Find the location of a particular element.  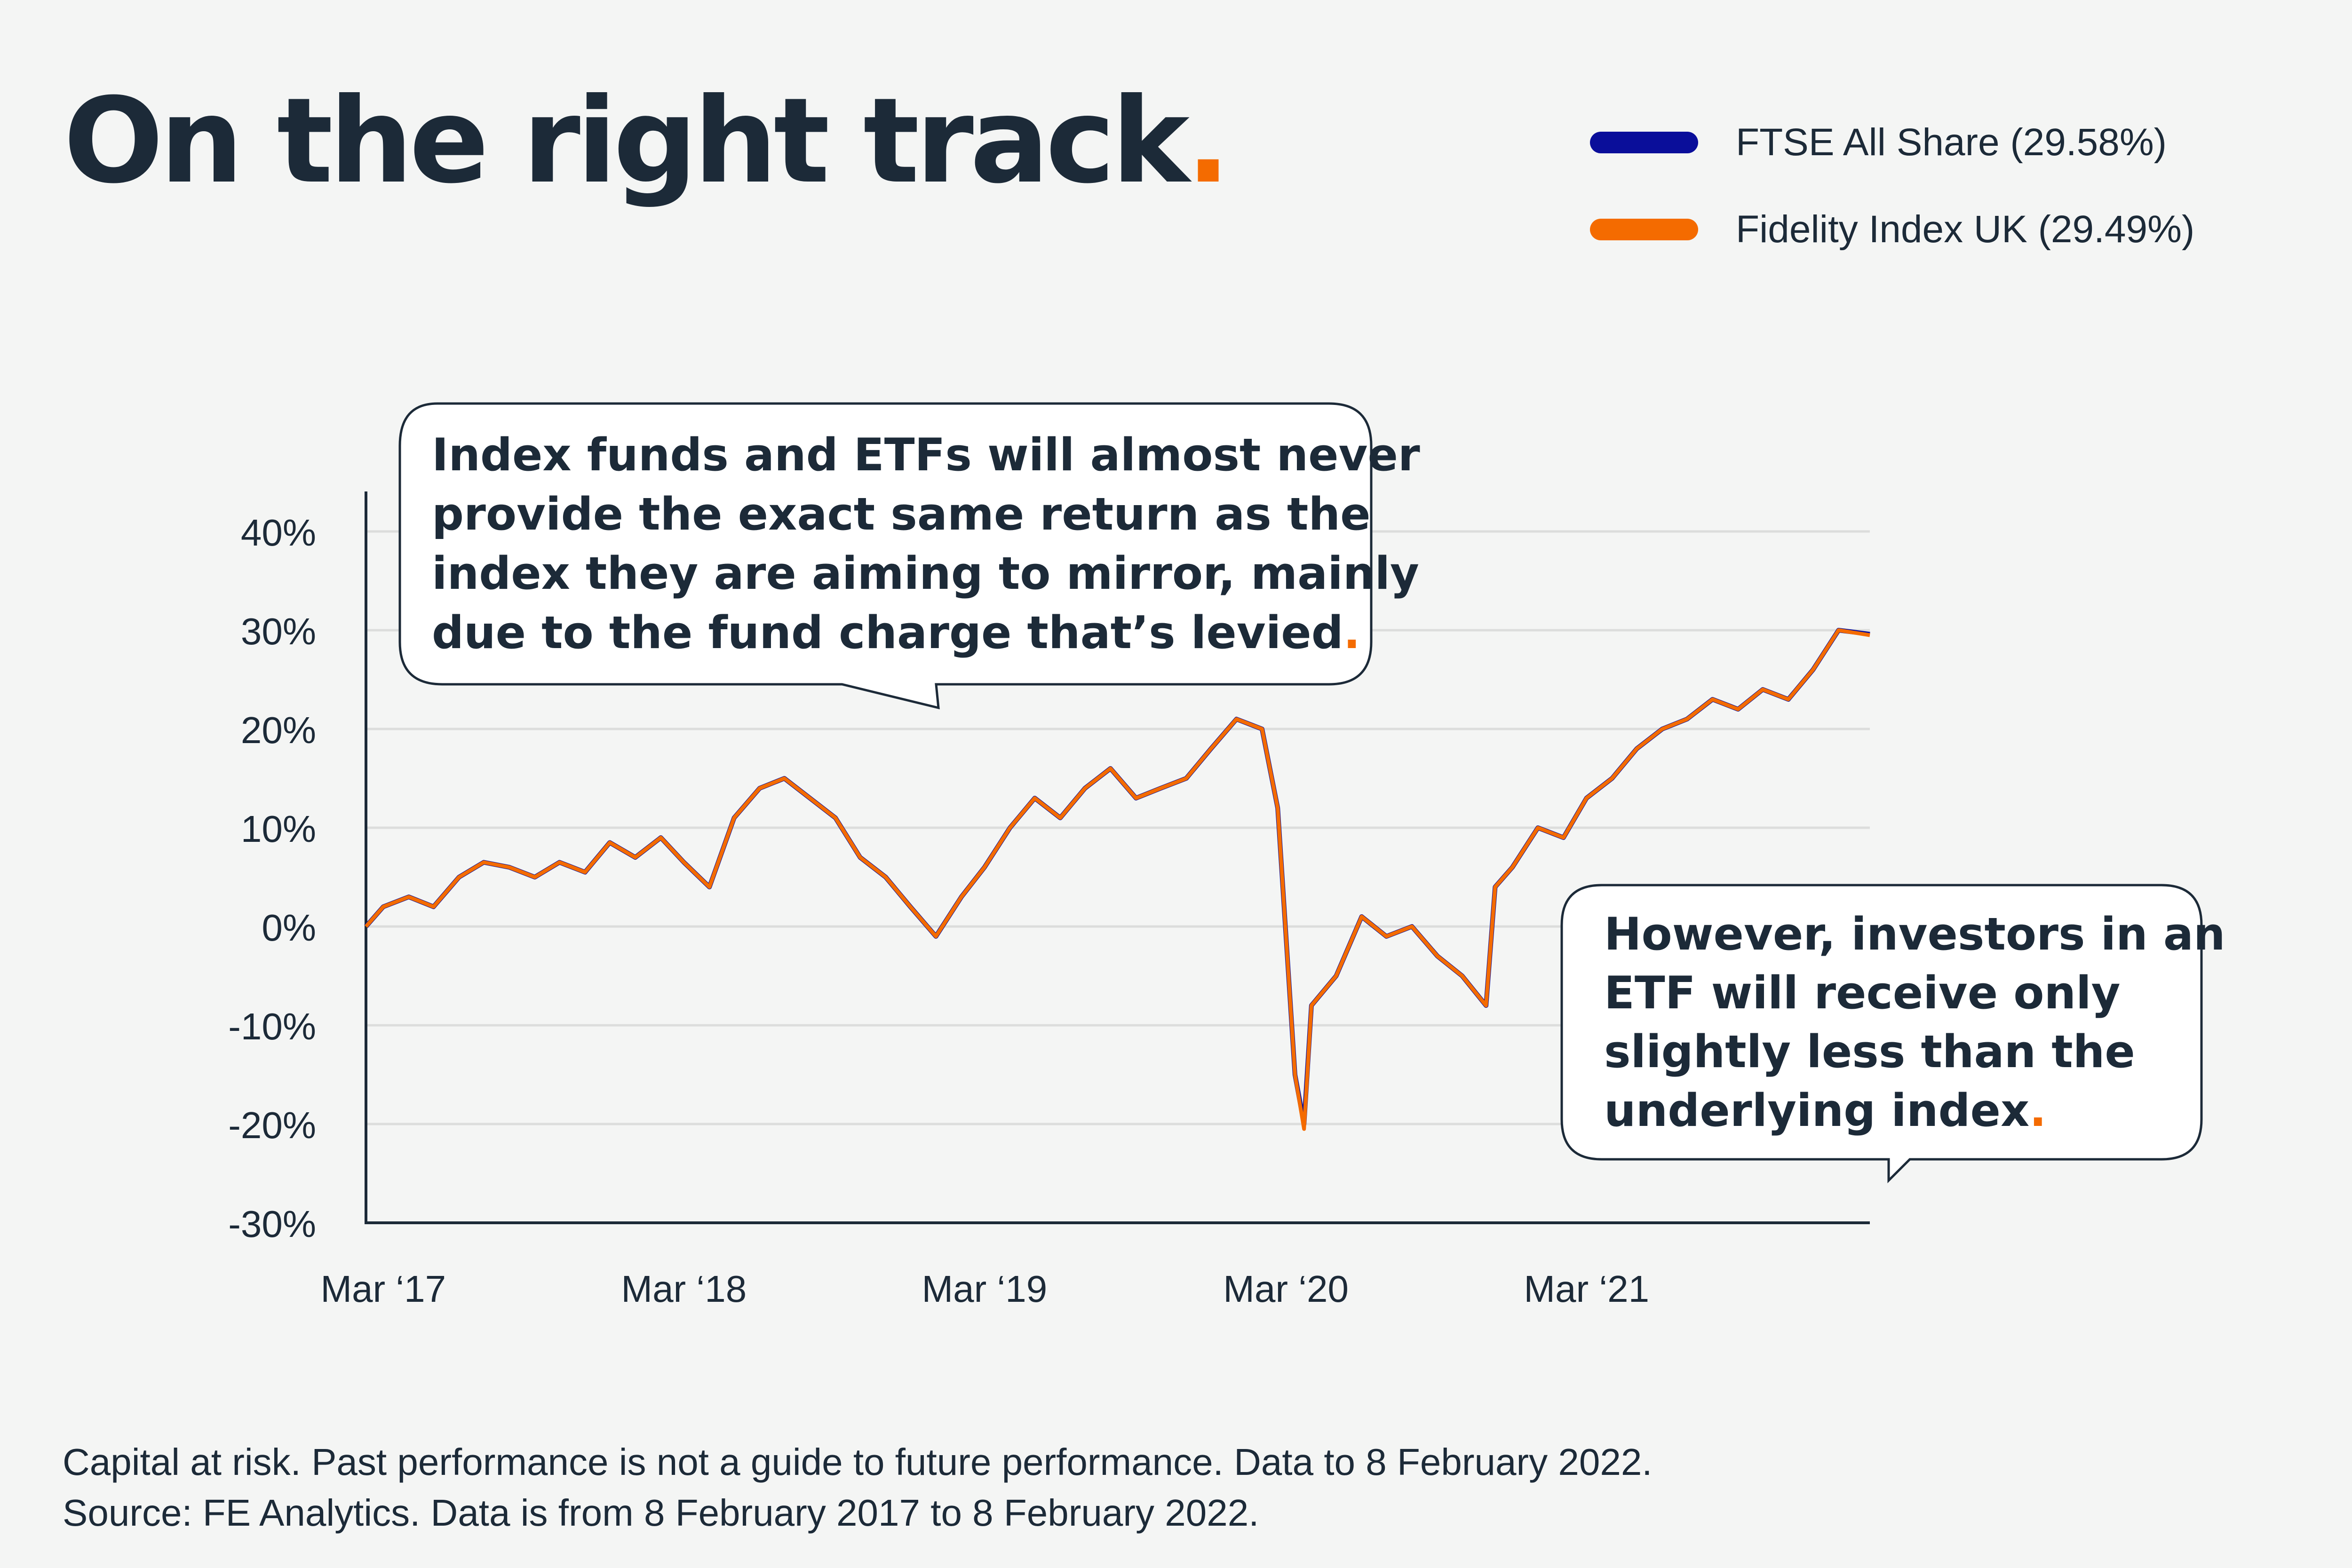

y-tick-label: 40% is located at coordinates (278, 533).